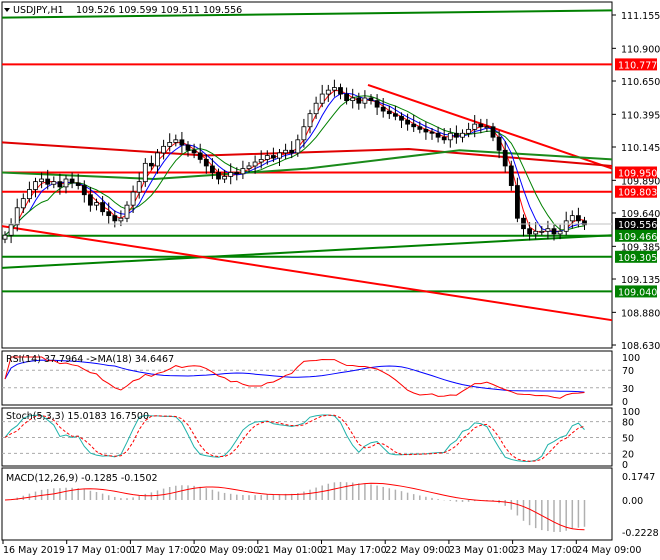 The image size is (660, 560). What do you see at coordinates (640, 82) in the screenshot?
I see `y-tick-label: 110.650` at bounding box center [640, 82].